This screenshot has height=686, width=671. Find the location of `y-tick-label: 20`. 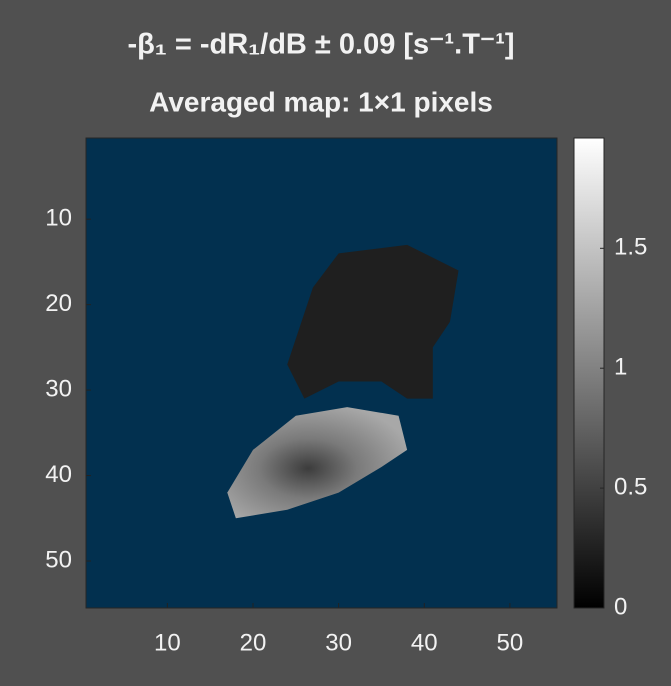

y-tick-label: 20 is located at coordinates (58, 303).